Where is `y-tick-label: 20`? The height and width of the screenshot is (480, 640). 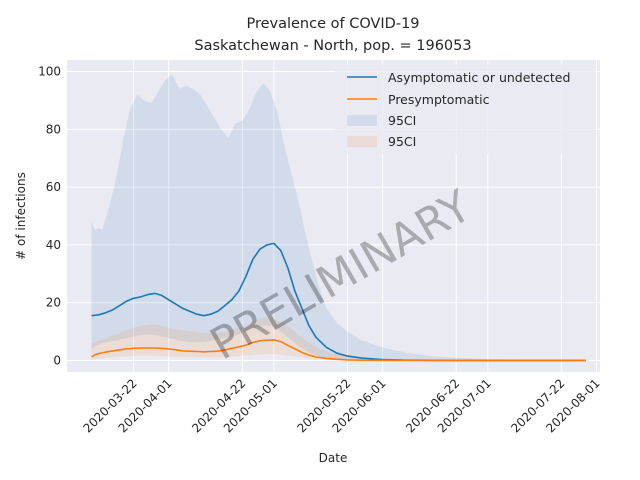 y-tick-label: 20 is located at coordinates (53, 303).